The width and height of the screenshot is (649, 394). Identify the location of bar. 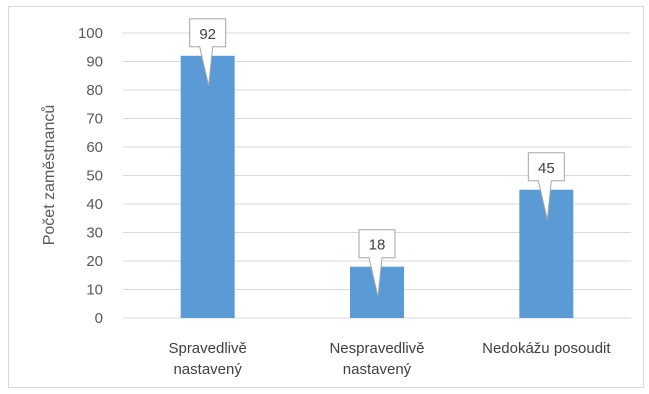
(207, 187).